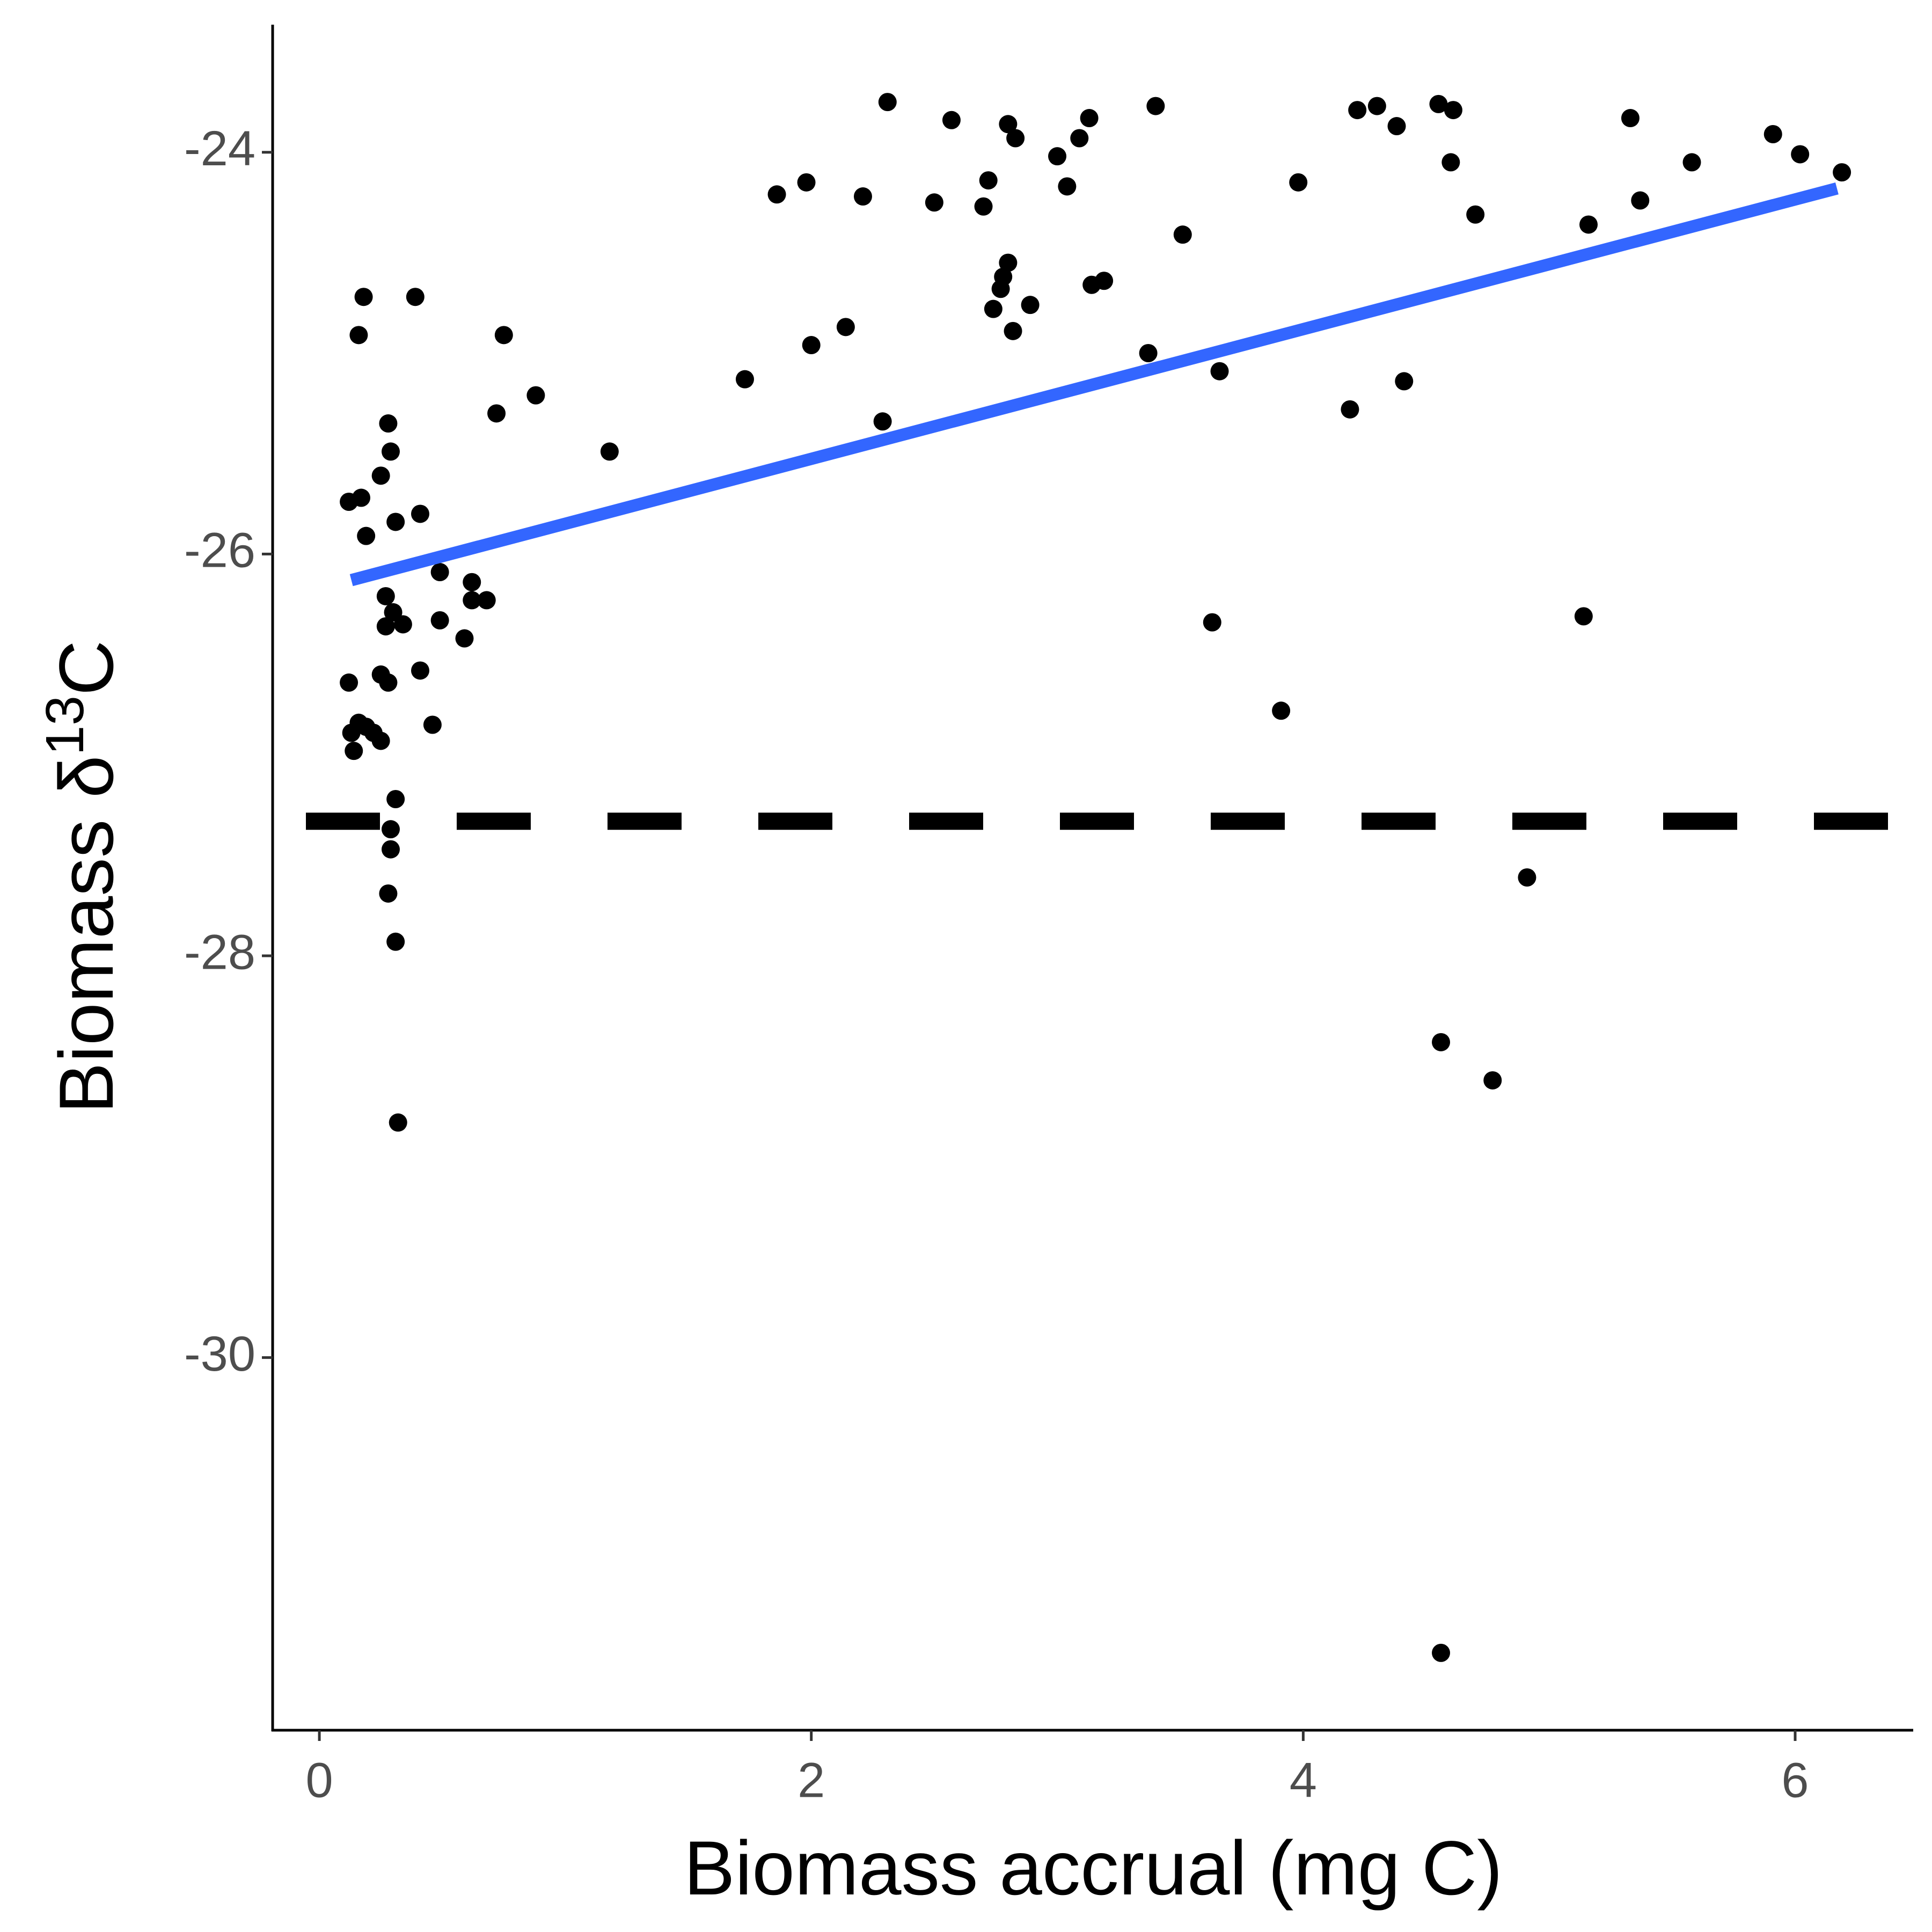 Image resolution: width=1932 pixels, height=1932 pixels. Describe the element at coordinates (65, 725) in the screenshot. I see `y-axis-title-sup: 13` at that location.